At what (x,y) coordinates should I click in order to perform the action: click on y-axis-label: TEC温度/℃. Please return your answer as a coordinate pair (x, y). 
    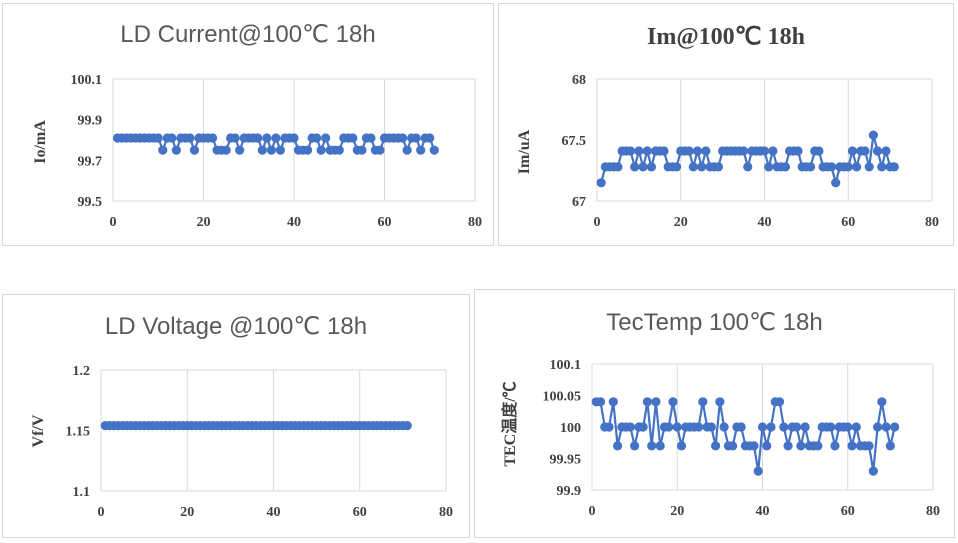
    Looking at the image, I should click on (509, 423).